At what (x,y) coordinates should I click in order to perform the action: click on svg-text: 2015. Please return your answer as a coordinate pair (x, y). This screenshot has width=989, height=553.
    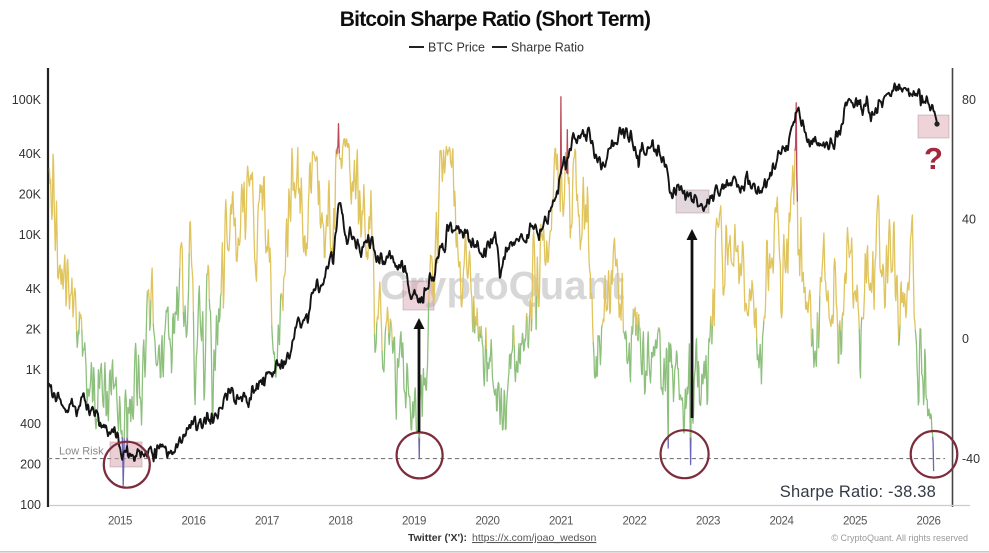
    Looking at the image, I should click on (120, 522).